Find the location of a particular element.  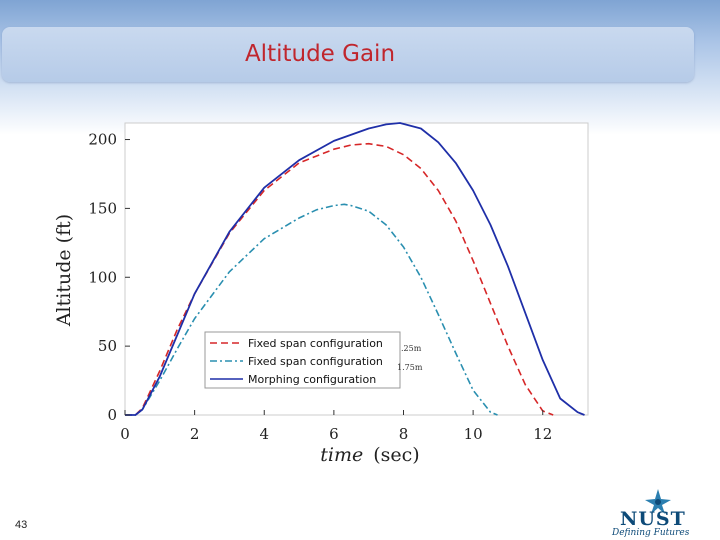

x-tick-label: 10 is located at coordinates (473, 434).